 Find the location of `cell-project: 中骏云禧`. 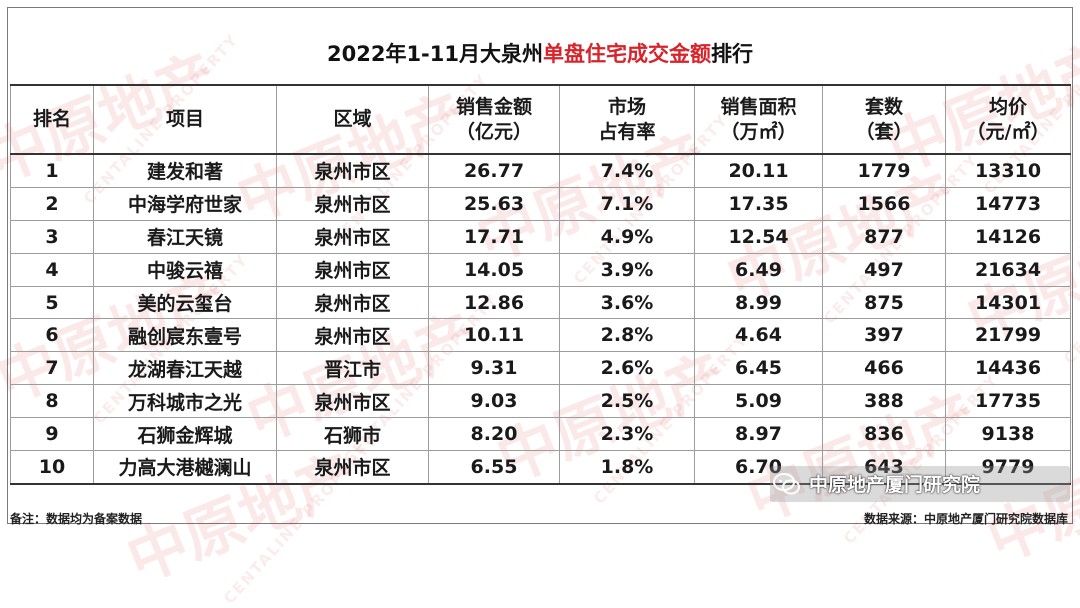

cell-project: 中骏云禧 is located at coordinates (185, 269).